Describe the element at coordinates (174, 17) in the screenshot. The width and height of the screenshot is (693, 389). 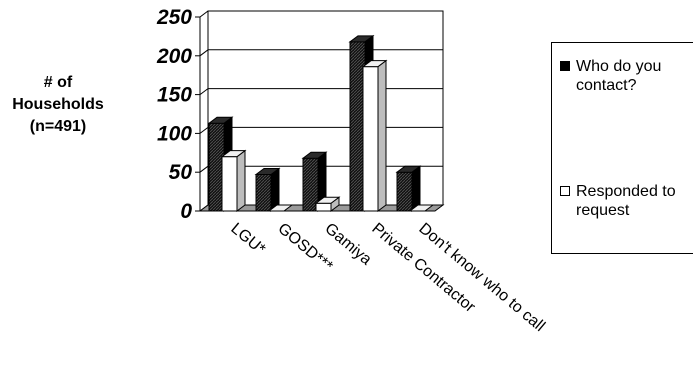
I see `y-tick-label: 250` at that location.